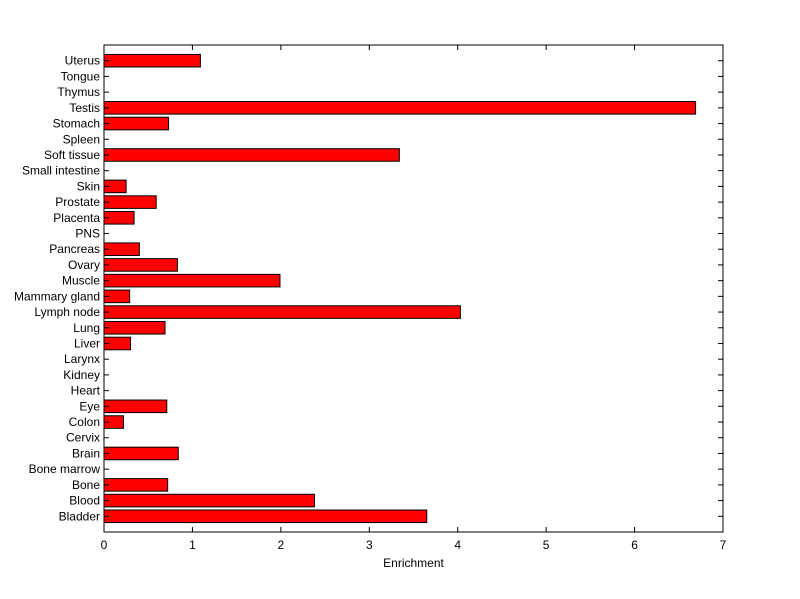 The image size is (800, 599). What do you see at coordinates (78, 92) in the screenshot?
I see `y-tick-label-thymus: Thymus` at bounding box center [78, 92].